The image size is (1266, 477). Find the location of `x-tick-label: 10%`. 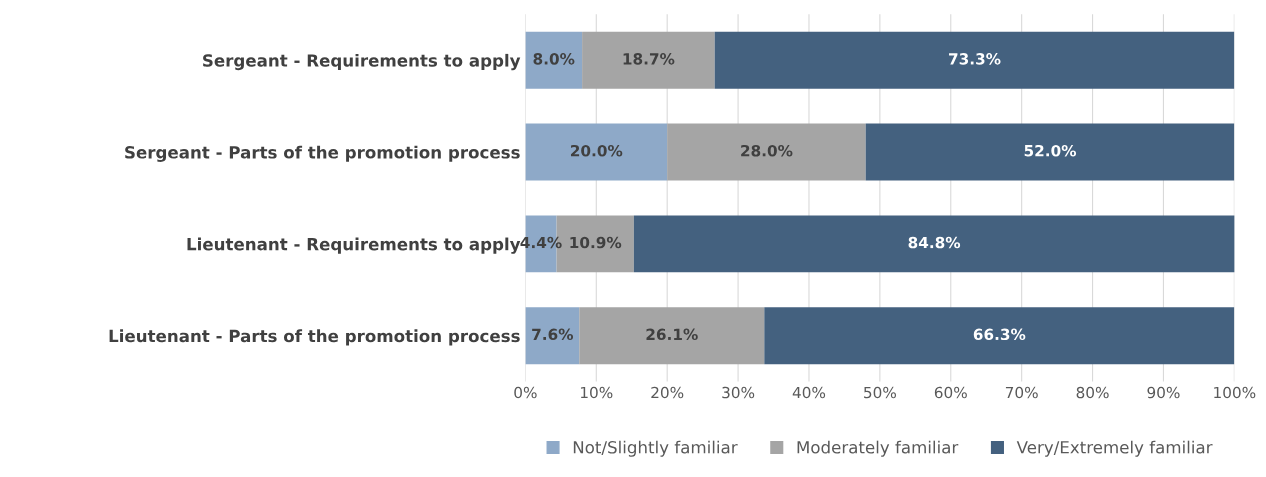

x-tick-label: 10% is located at coordinates (596, 392).